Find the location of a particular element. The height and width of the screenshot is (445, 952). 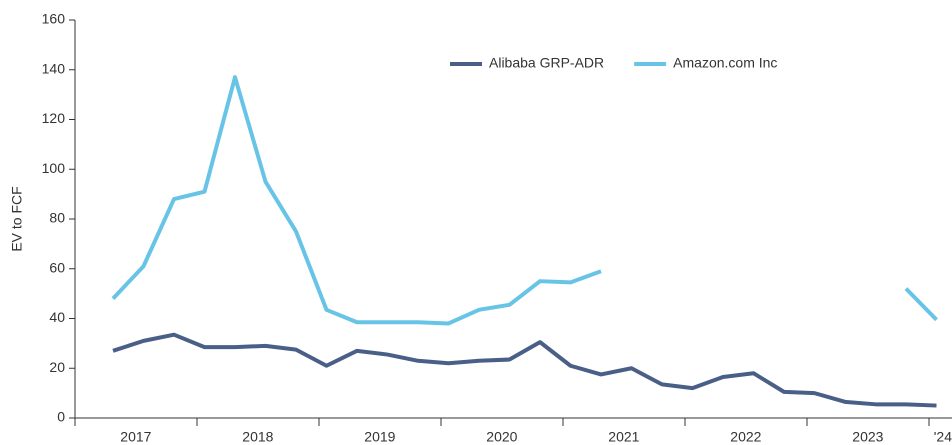

y-tick-label: 20 is located at coordinates (57, 367).